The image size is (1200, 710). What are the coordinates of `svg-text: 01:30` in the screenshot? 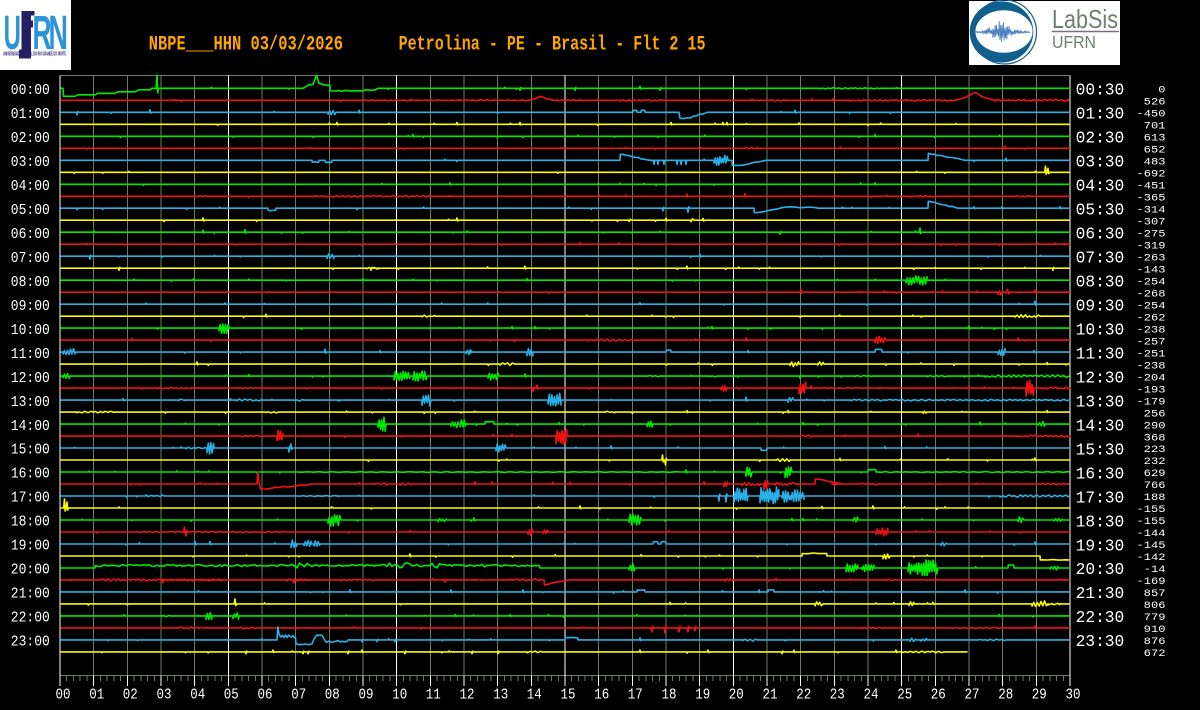 It's located at (1100, 114).